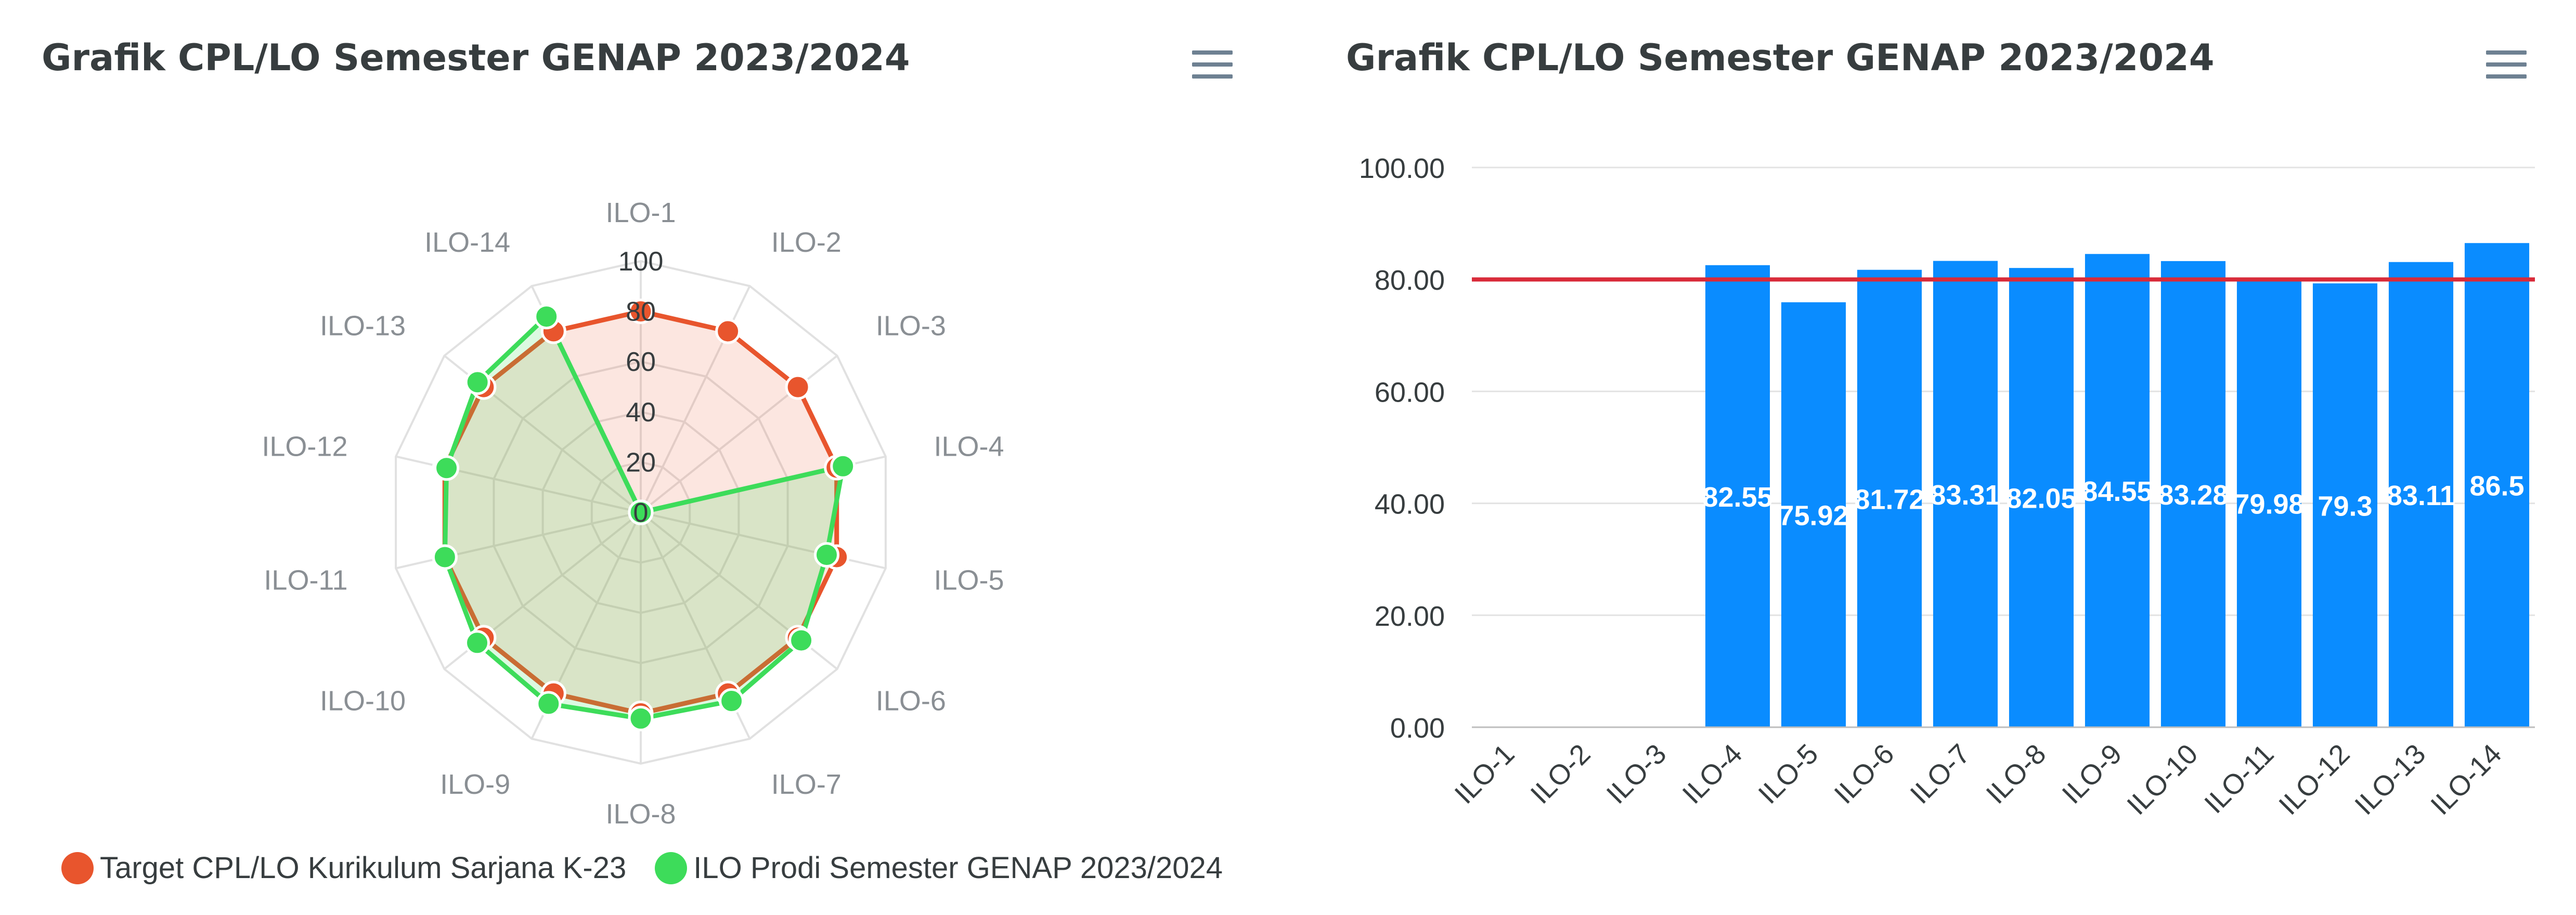  I want to click on radar-category-label: ILO-6, so click(911, 700).